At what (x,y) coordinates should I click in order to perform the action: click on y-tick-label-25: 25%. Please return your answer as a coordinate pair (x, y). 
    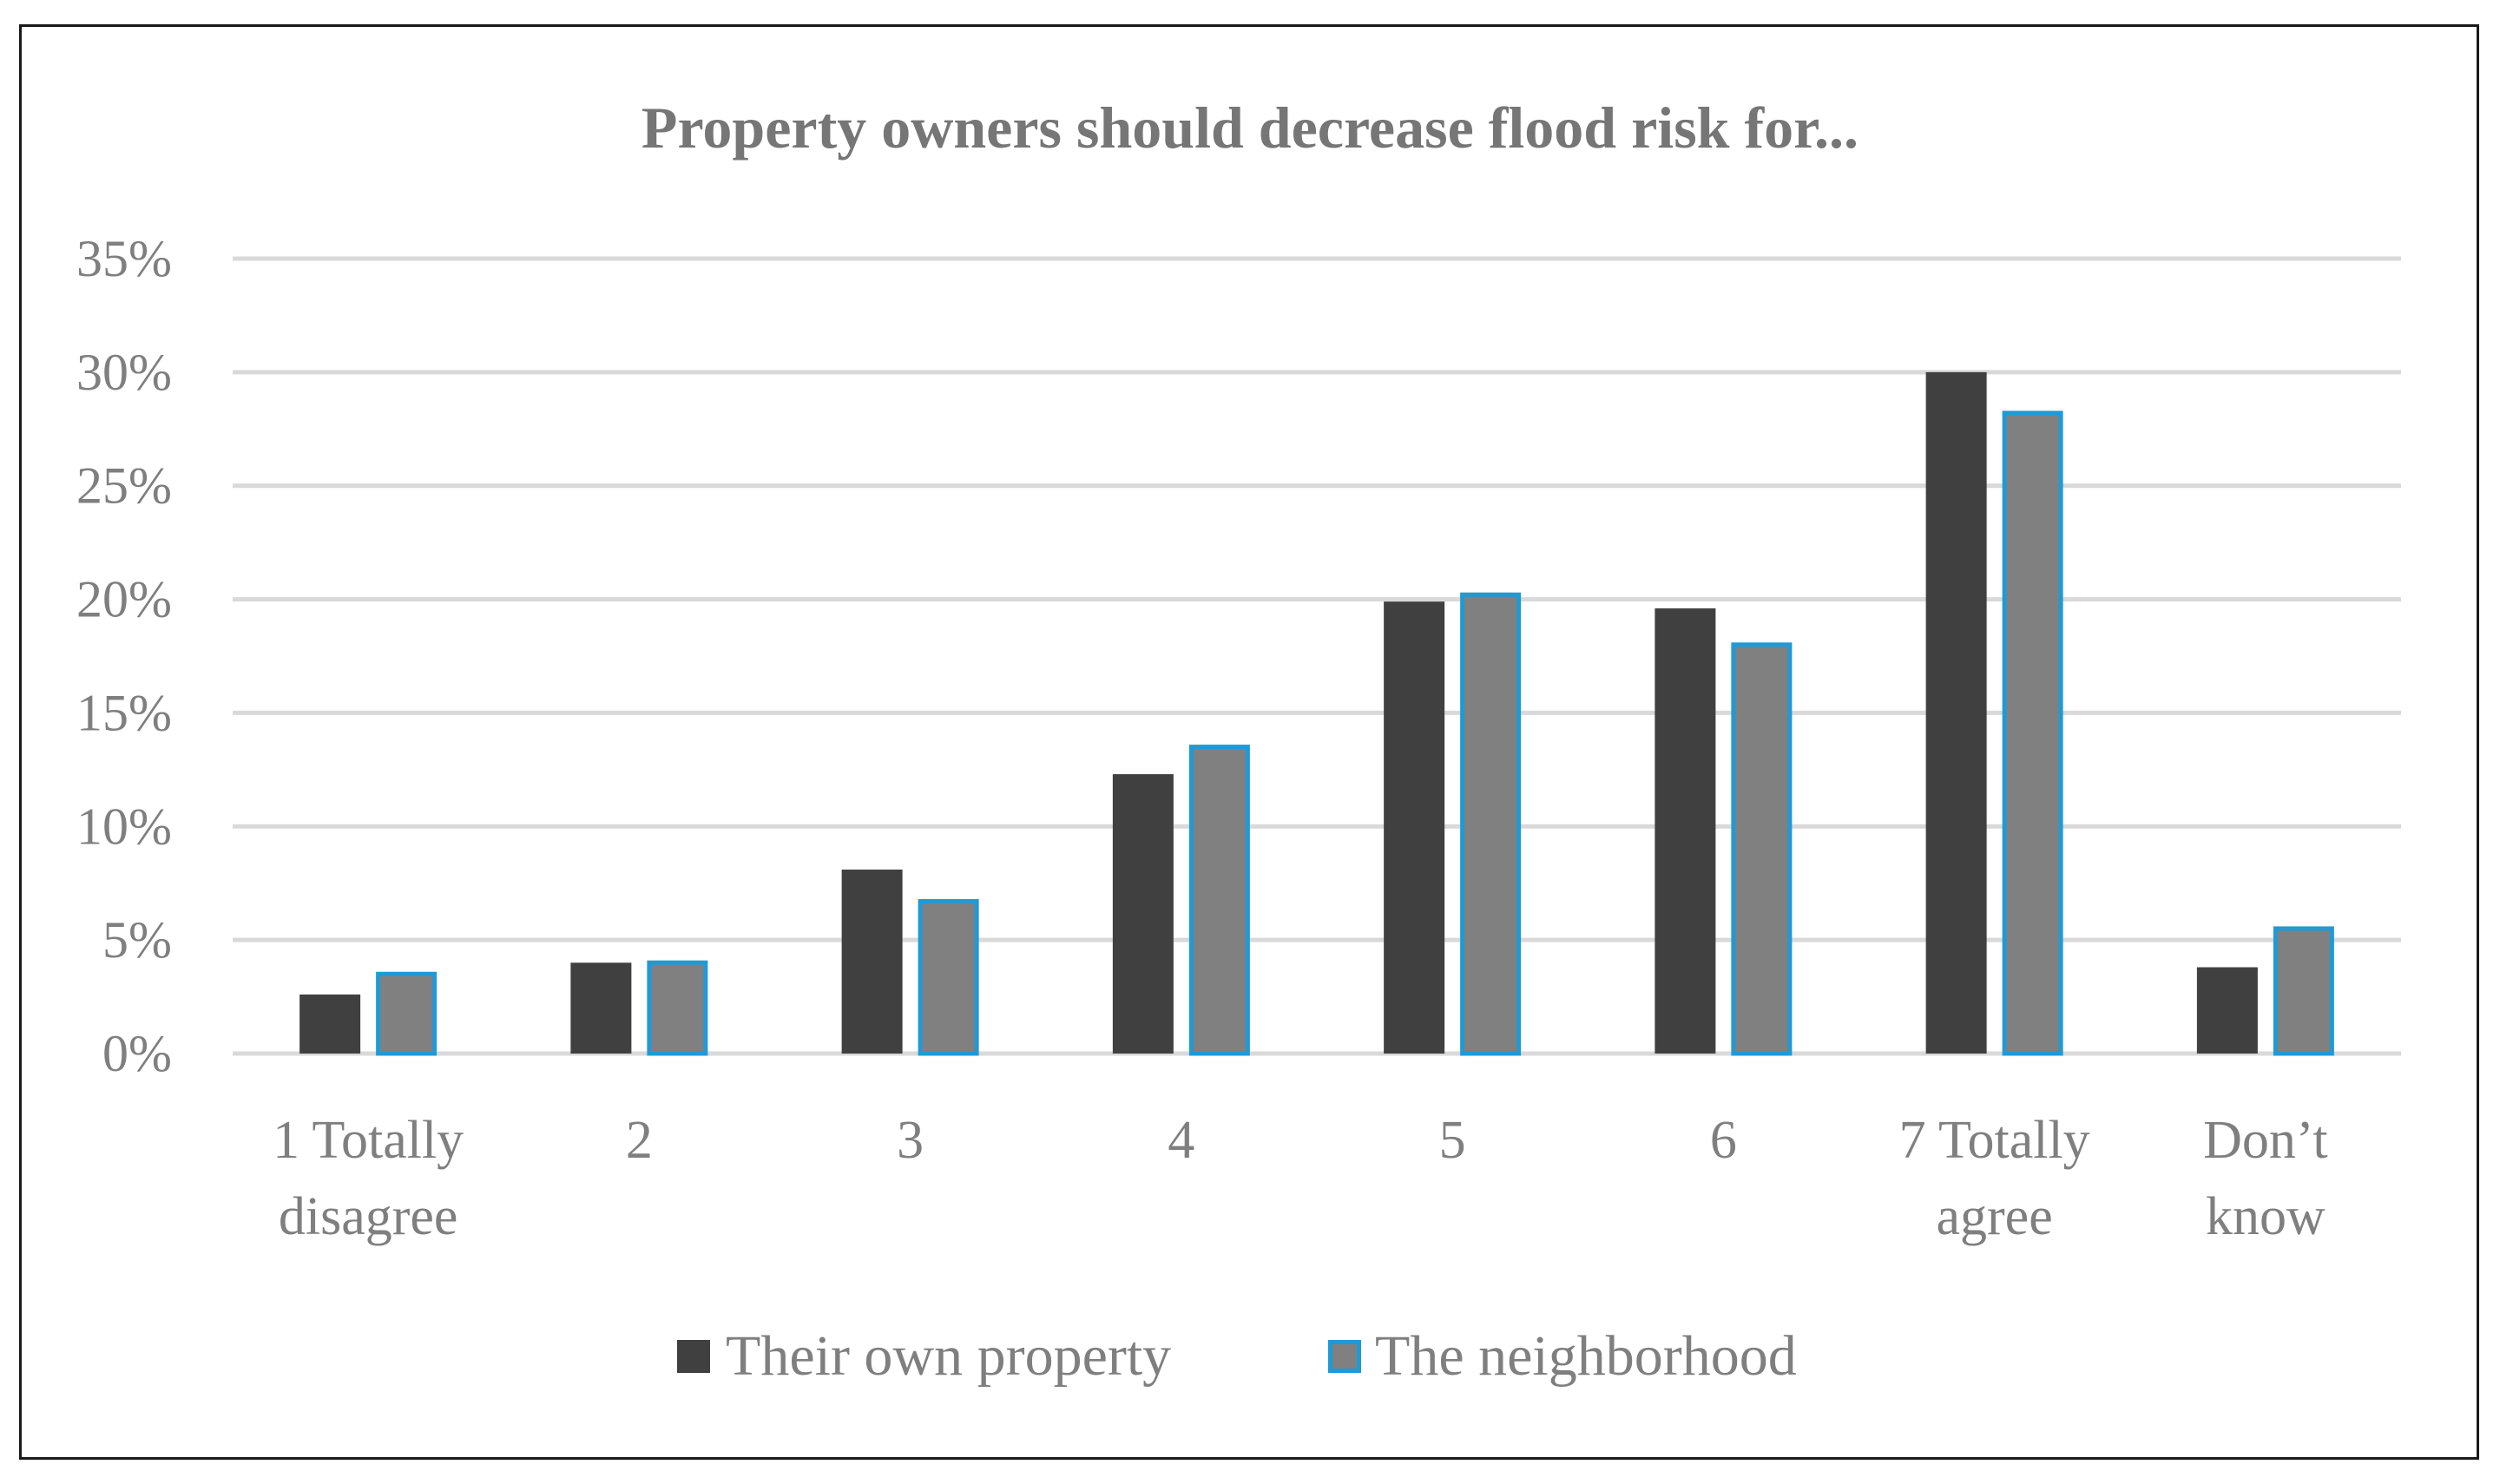
    Looking at the image, I should click on (124, 486).